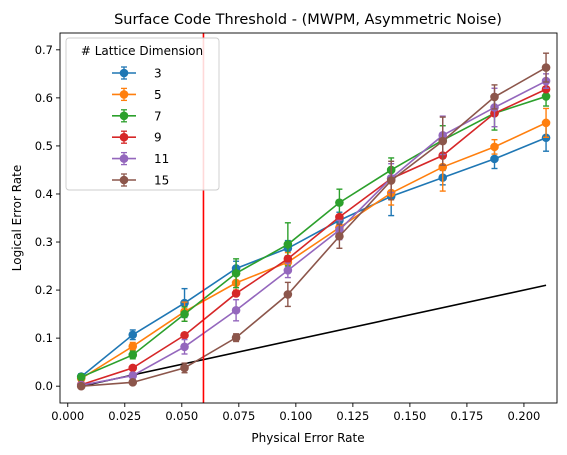  I want to click on y-tick-label: 0.5, so click(44, 146).